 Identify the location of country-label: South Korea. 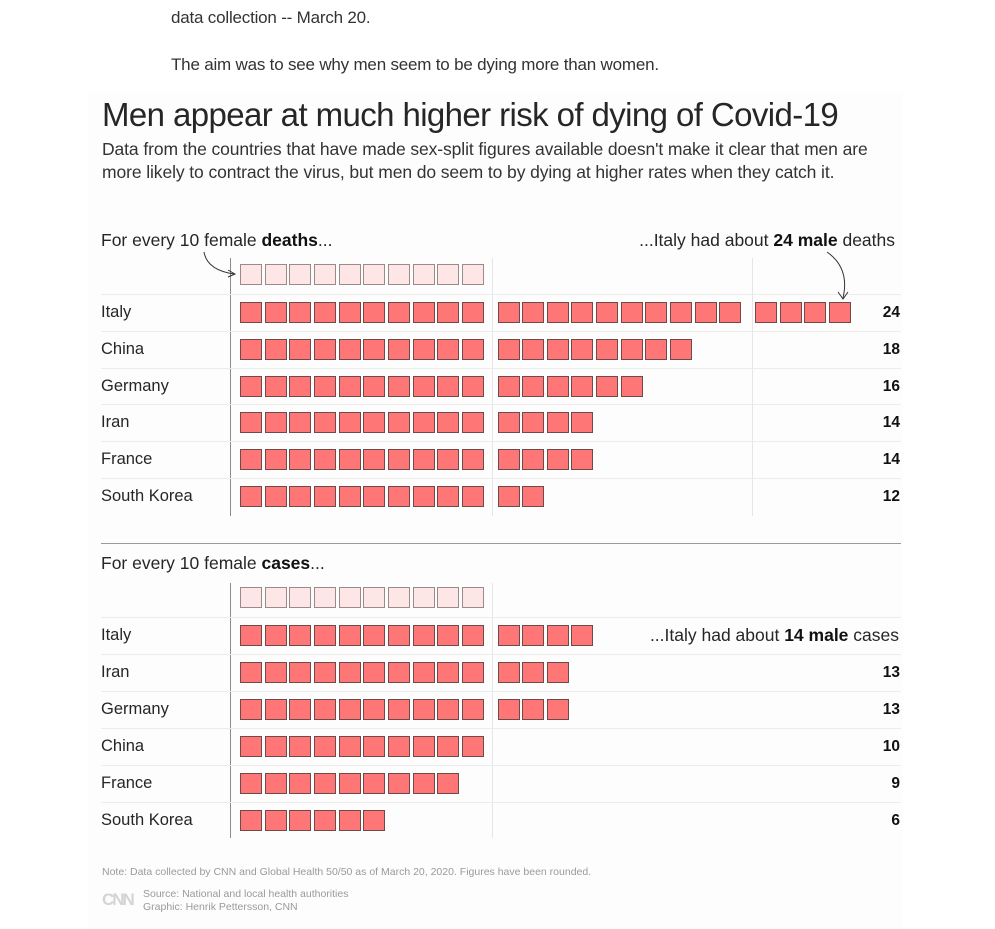
(147, 819).